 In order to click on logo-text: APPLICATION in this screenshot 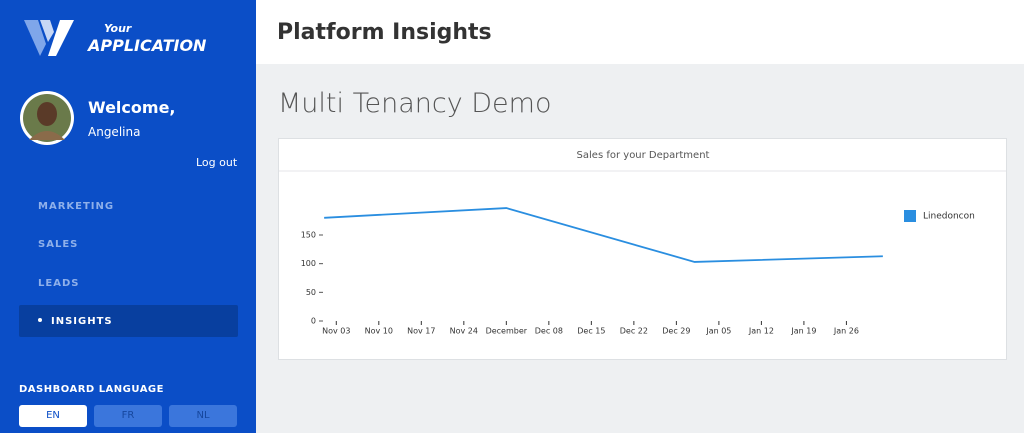, I will do `click(147, 45)`.